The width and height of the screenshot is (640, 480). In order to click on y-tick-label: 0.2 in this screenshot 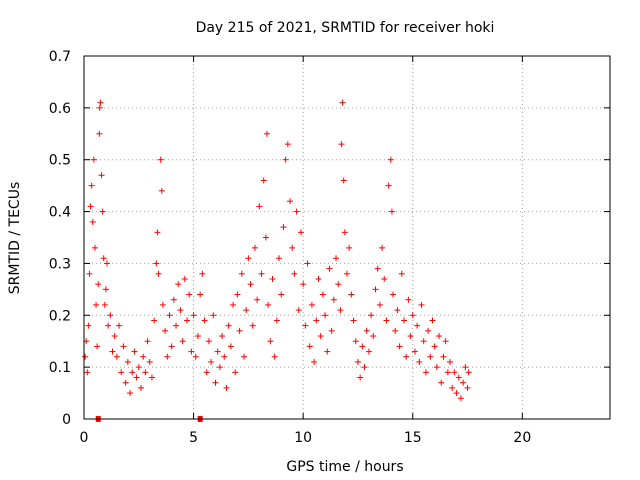, I will do `click(60, 316)`.